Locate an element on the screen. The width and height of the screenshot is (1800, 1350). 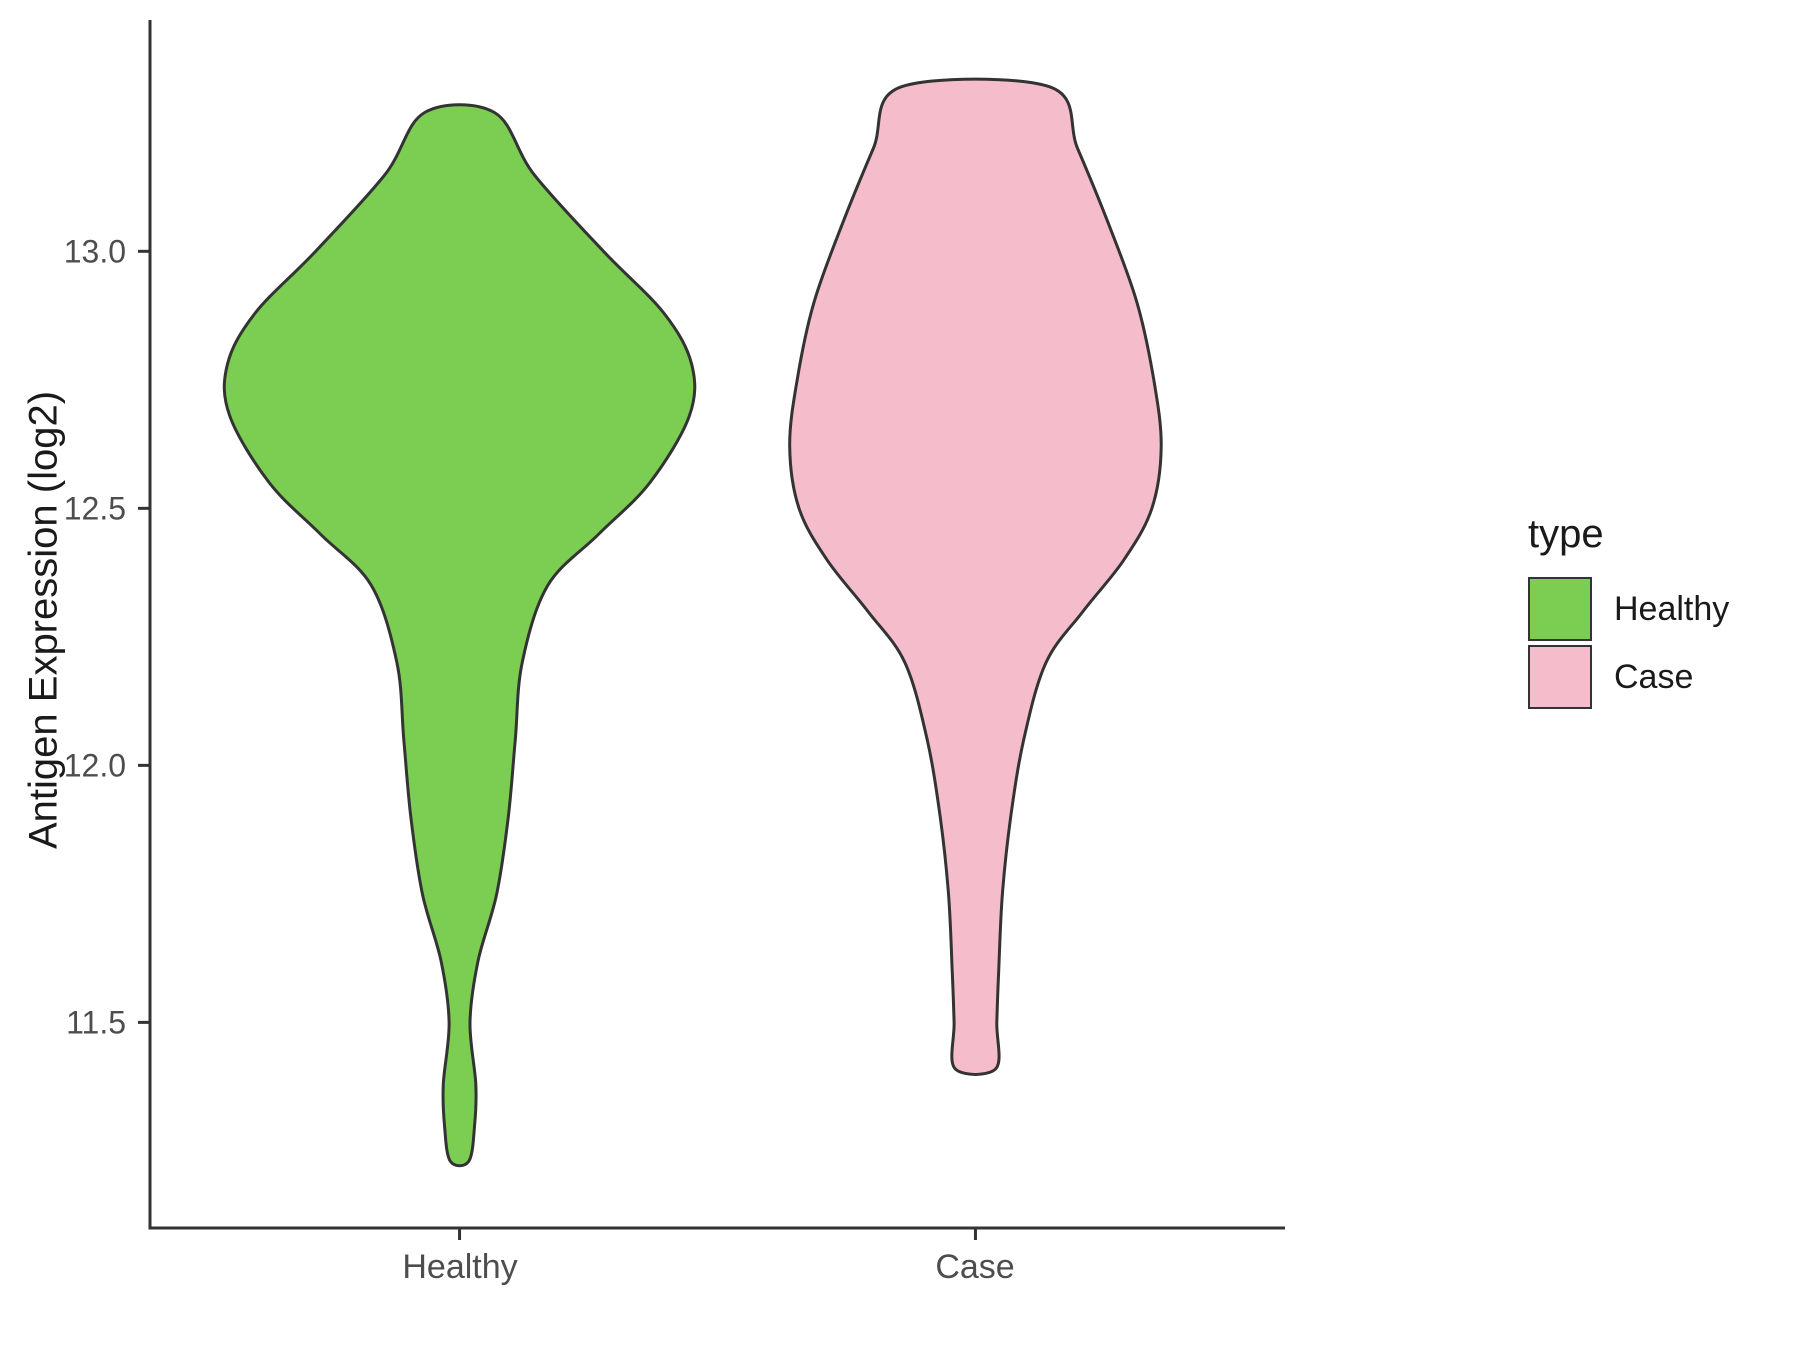
legend-entry-case: Case is located at coordinates (1628, 677).